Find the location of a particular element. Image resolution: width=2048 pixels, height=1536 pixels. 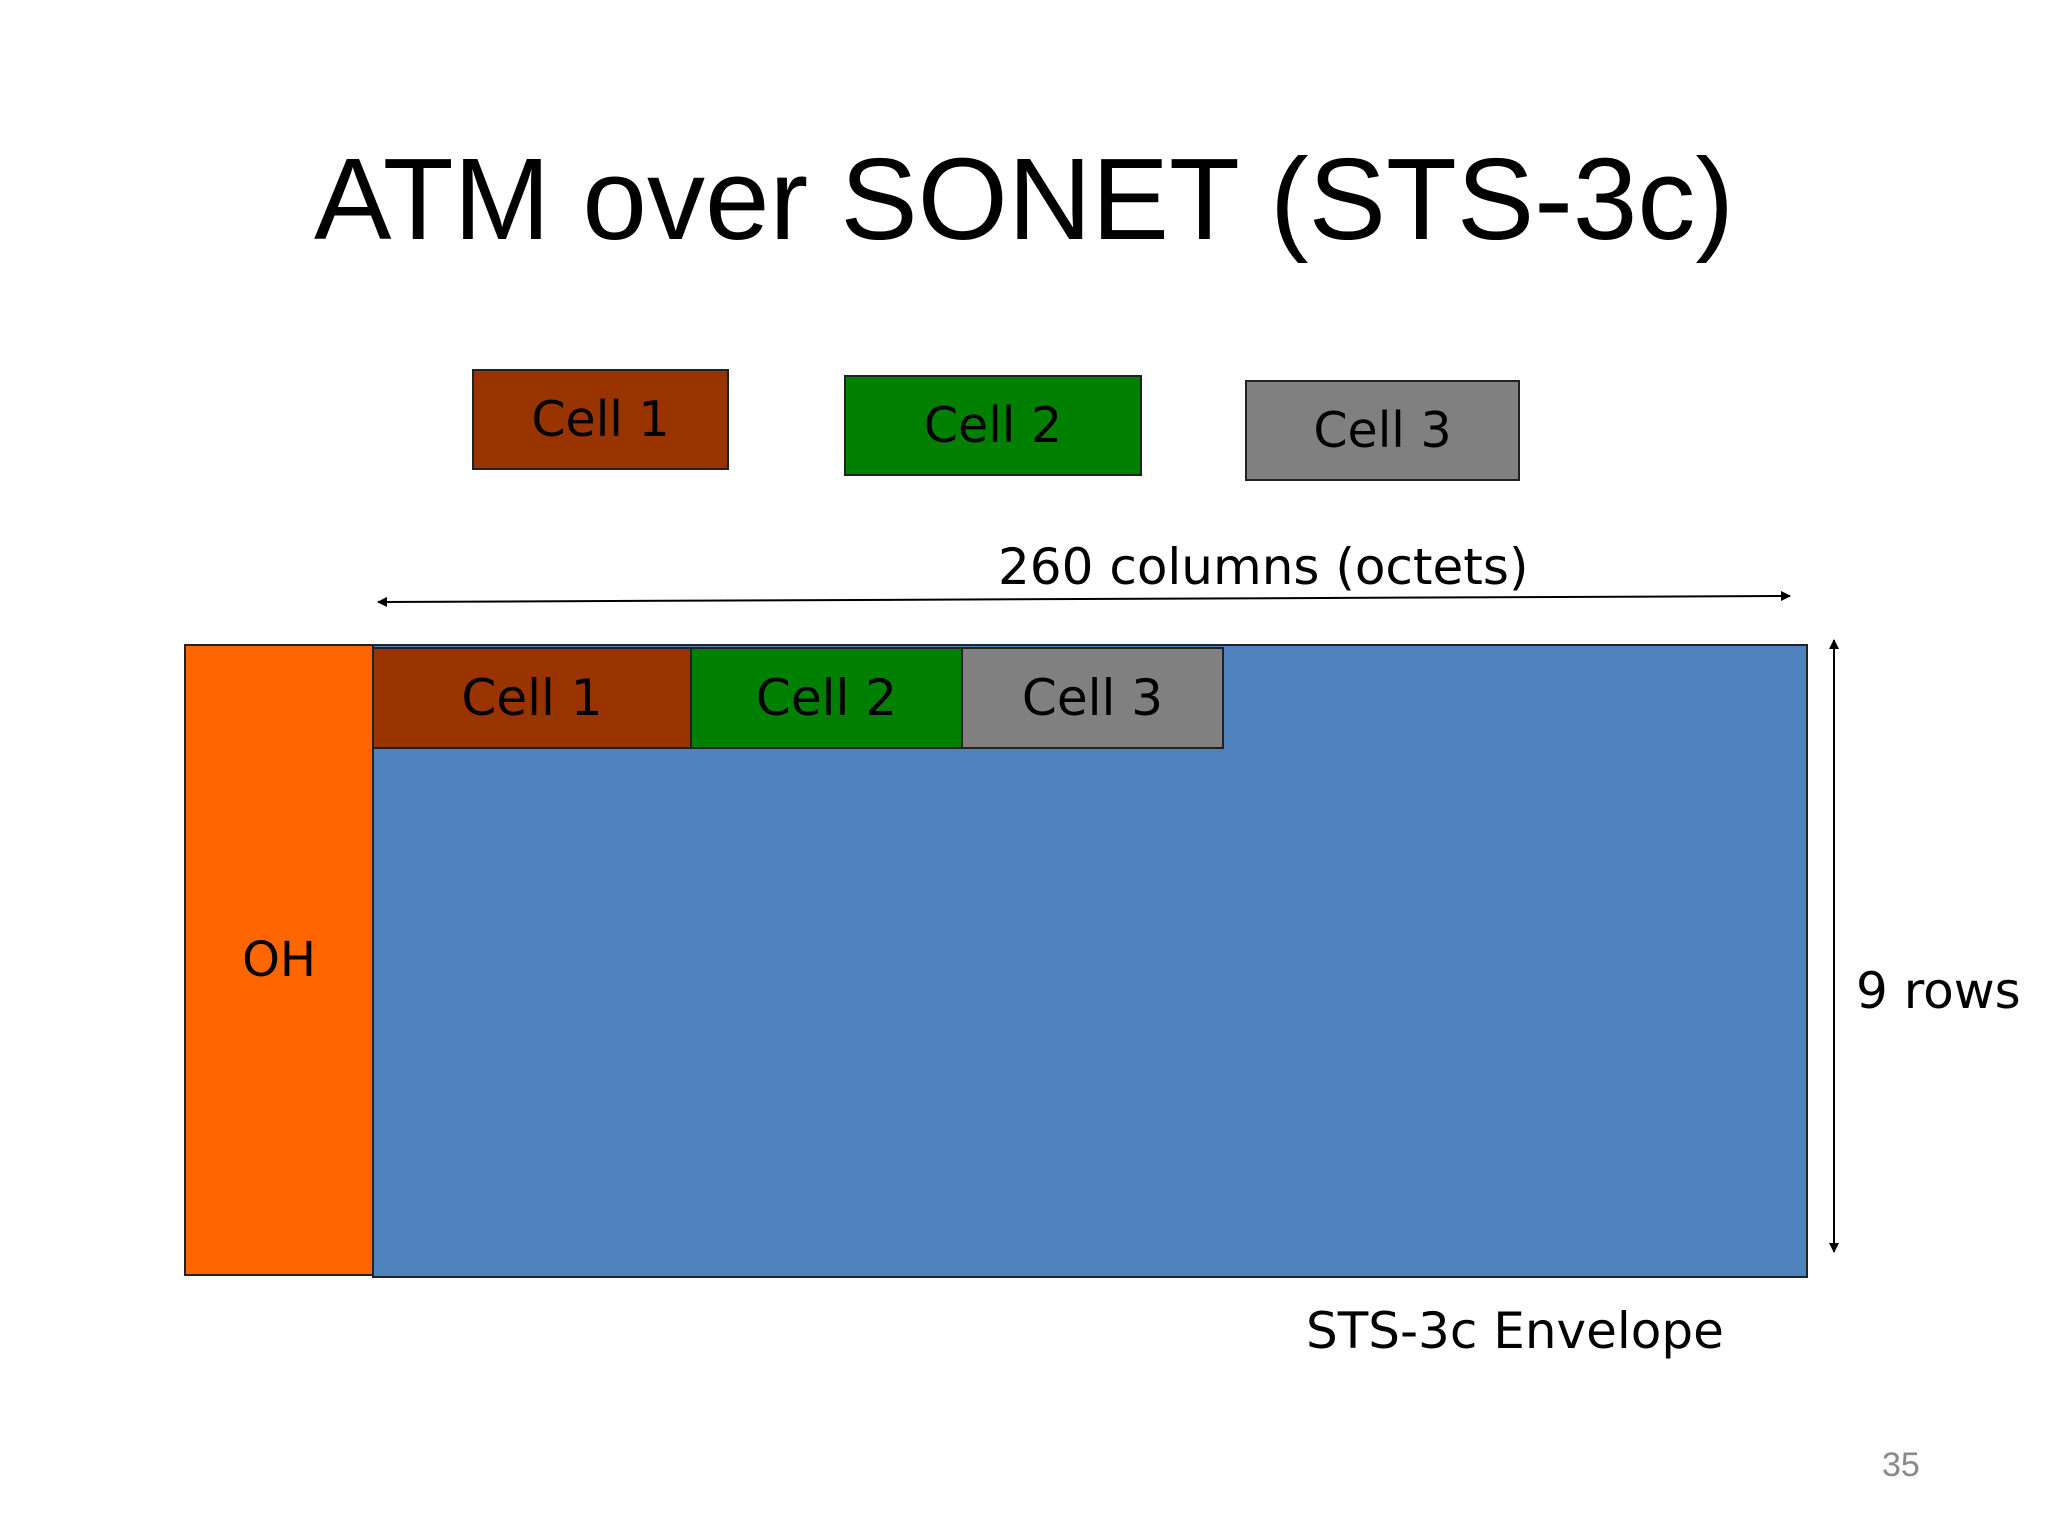

top-cell-3-label: Cell 3 is located at coordinates (1382, 430).